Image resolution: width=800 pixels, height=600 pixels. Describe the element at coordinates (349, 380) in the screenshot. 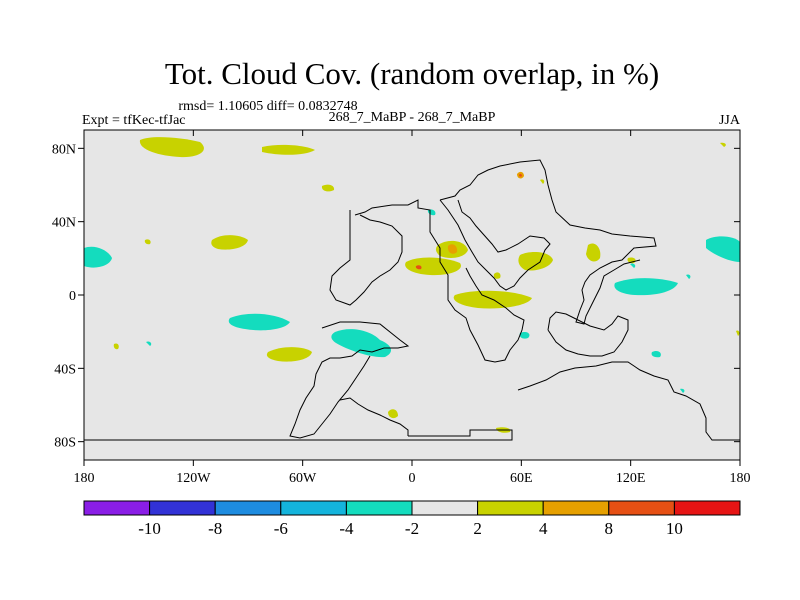

I see `south-america-outline` at that location.